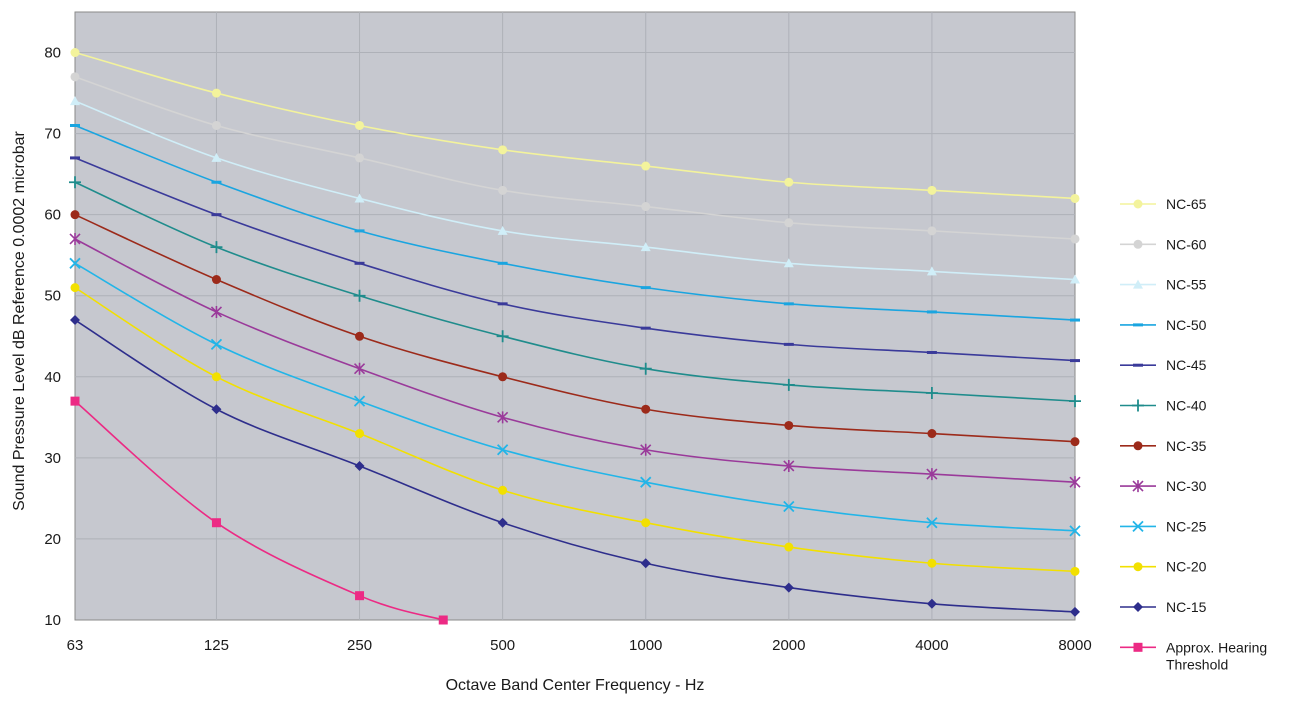 The height and width of the screenshot is (701, 1295). I want to click on x-tick-label: 2000, so click(788, 645).